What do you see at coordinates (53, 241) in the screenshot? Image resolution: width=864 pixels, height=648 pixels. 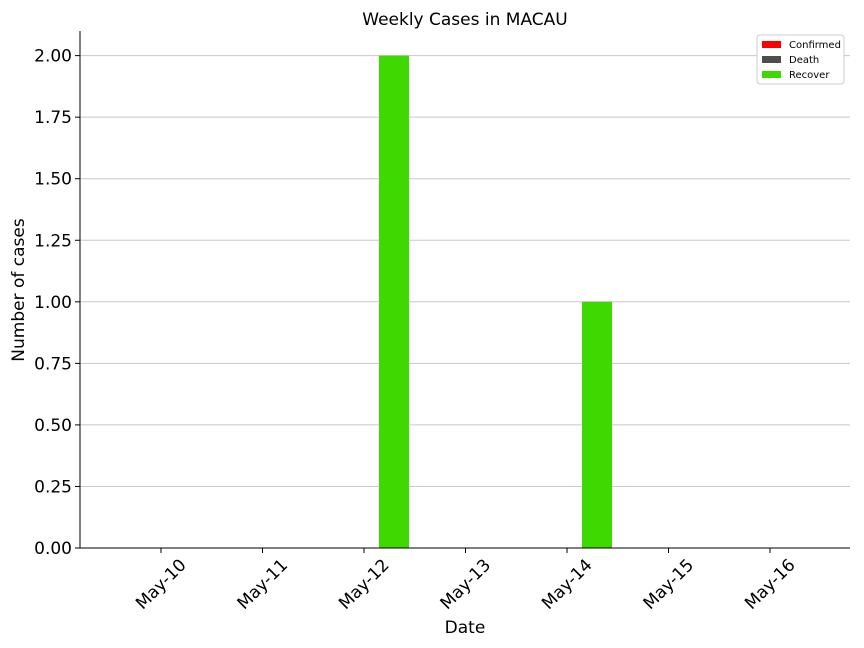 I see `y-tick-label: 1.25` at bounding box center [53, 241].